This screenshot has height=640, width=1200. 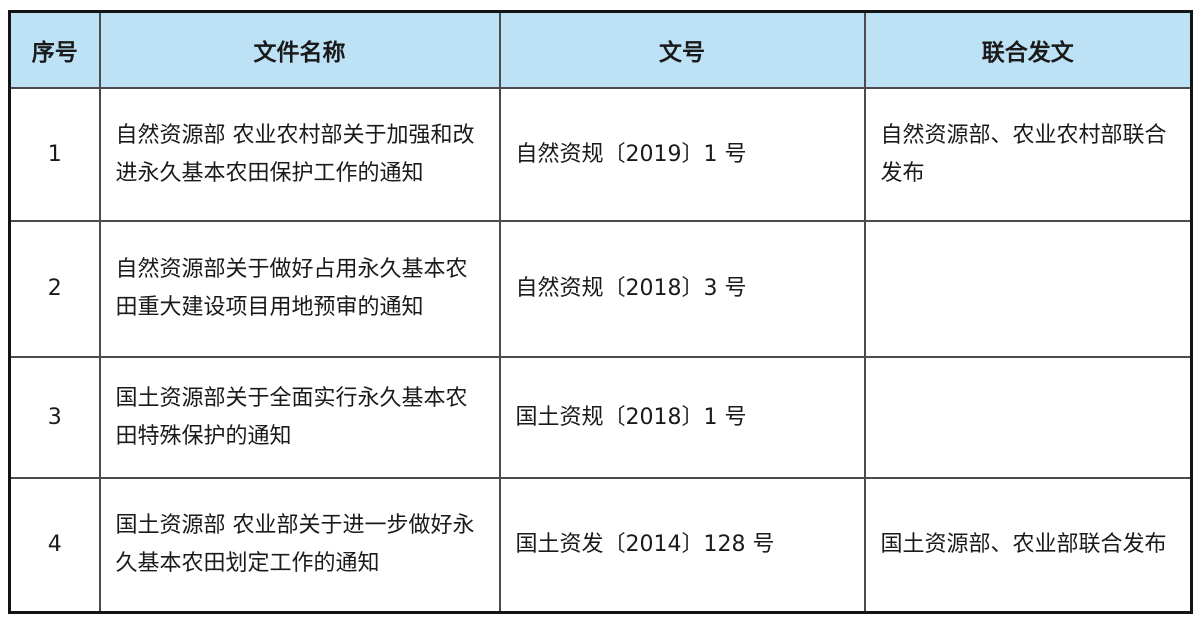 I want to click on file-name-cell: 国土资源部 农业部关于进一步做好永久基本农田划定工作的通知, so click(x=299, y=545).